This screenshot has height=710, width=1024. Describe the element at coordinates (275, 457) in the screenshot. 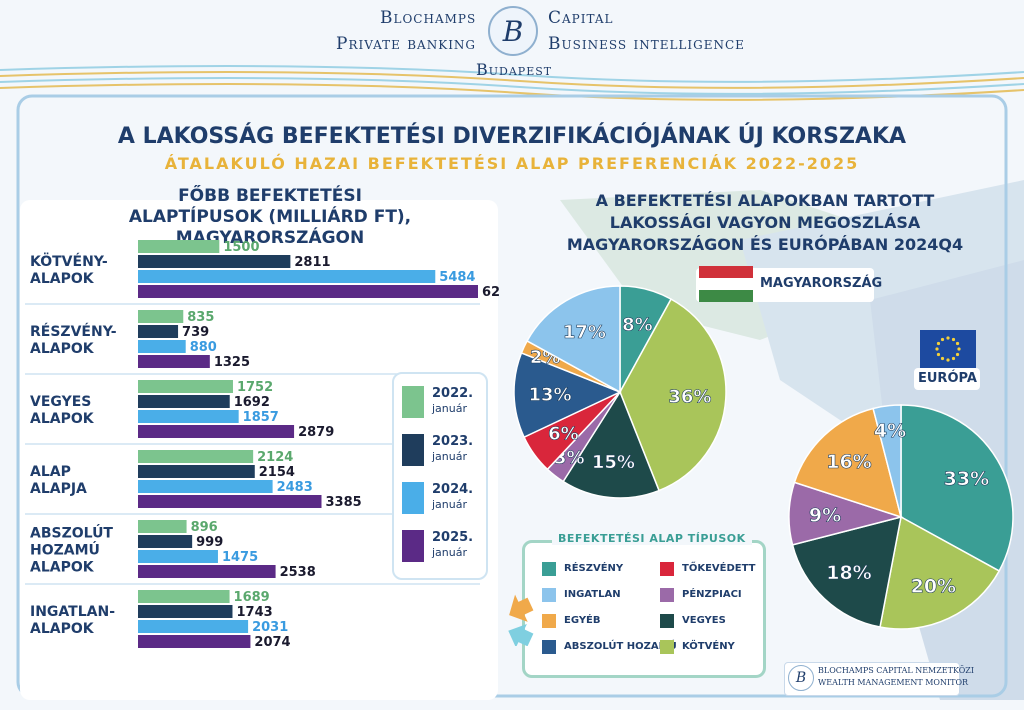

I see `bar-value: 2124` at that location.